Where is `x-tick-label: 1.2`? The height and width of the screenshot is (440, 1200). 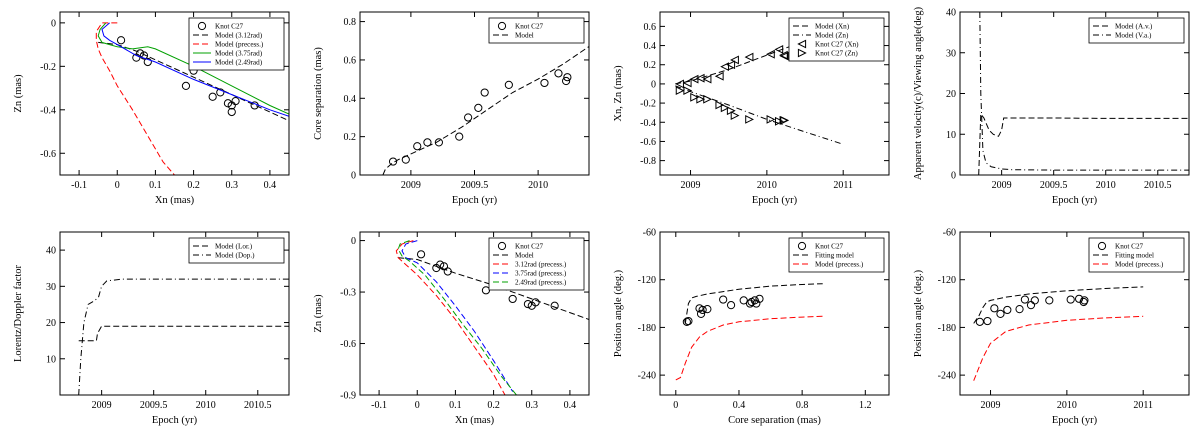 x-tick-label: 1.2 is located at coordinates (865, 405).